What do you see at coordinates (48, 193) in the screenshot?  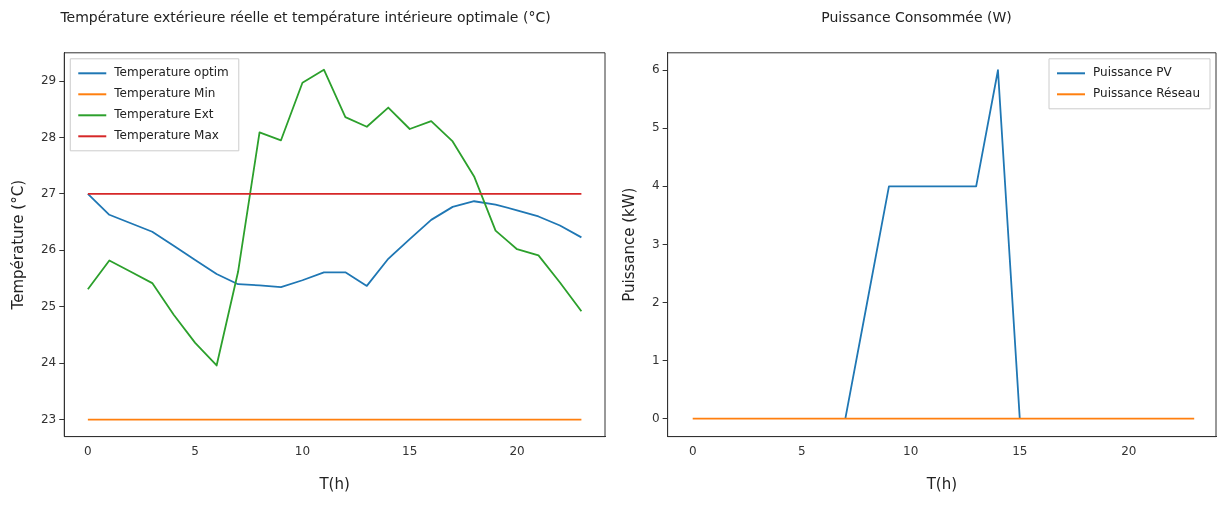 I see `y-tick-label: 27` at bounding box center [48, 193].